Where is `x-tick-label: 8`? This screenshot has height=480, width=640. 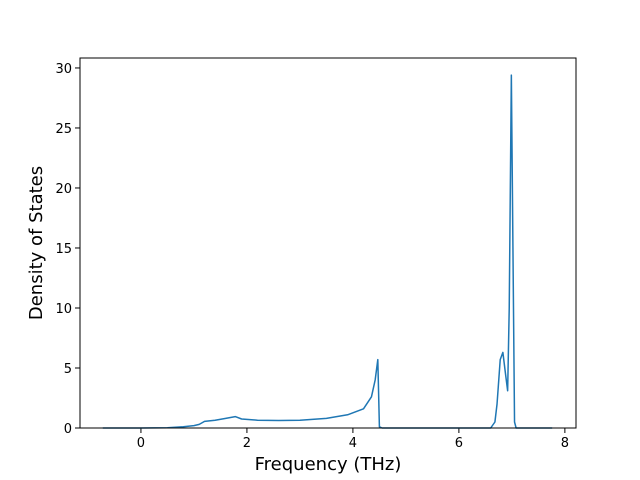
x-tick-label: 8 is located at coordinates (565, 443).